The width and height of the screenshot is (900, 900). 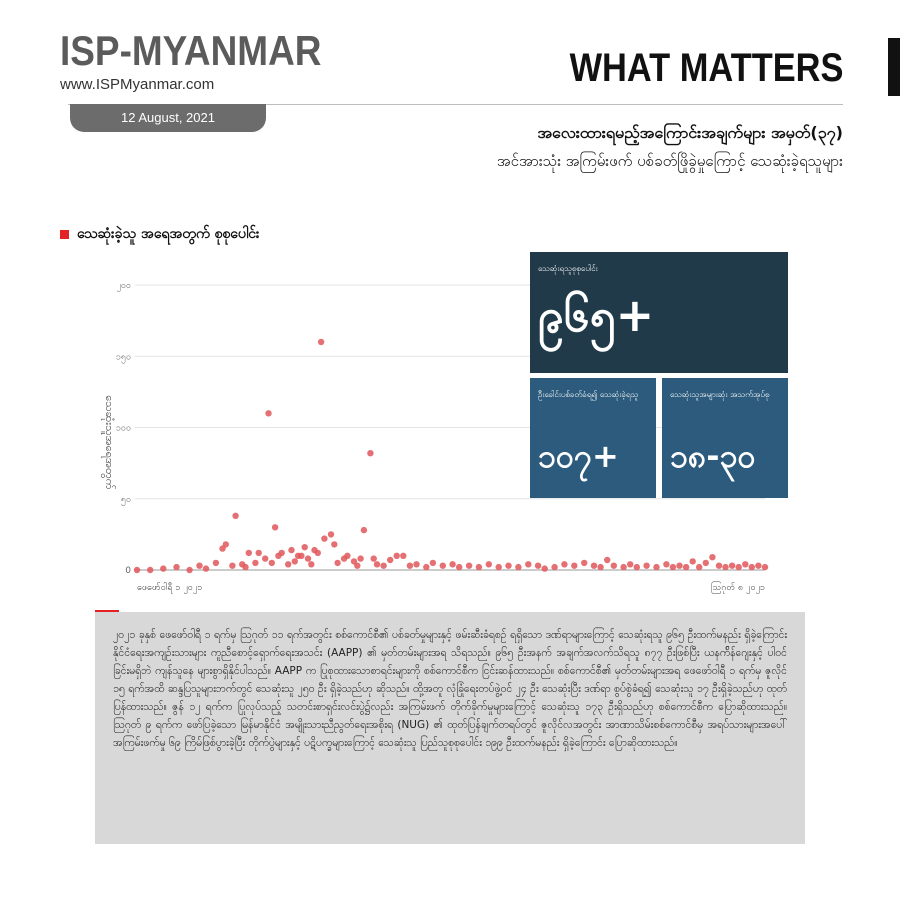 What do you see at coordinates (690, 132) in the screenshot?
I see `page-title: အလေးထားရမည့်အကြောင်းအချက်များ အမှတ်(၃၇)` at bounding box center [690, 132].